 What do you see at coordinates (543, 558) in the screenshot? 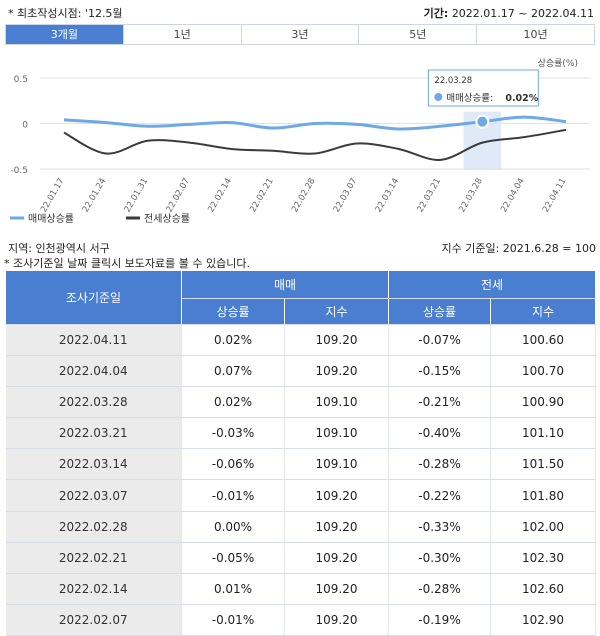
I see `jeonse-index-cell: 102.30` at bounding box center [543, 558].